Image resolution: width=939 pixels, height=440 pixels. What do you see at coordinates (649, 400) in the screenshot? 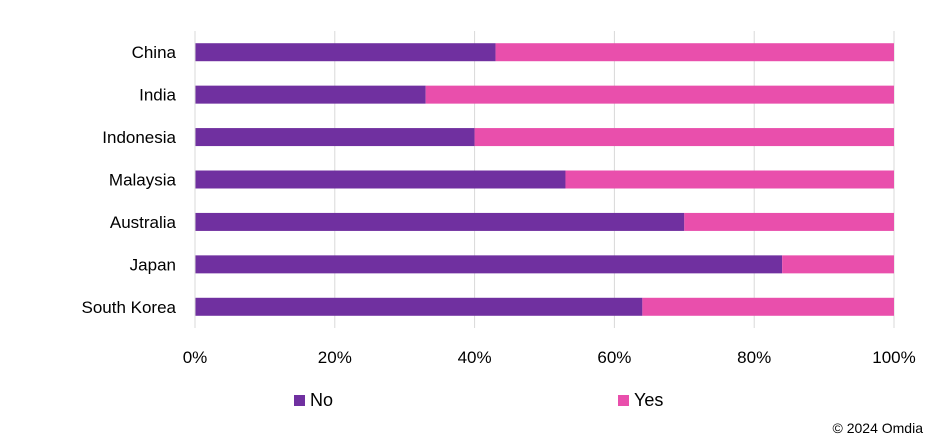
I see `legend-label-yes: Yes` at bounding box center [649, 400].